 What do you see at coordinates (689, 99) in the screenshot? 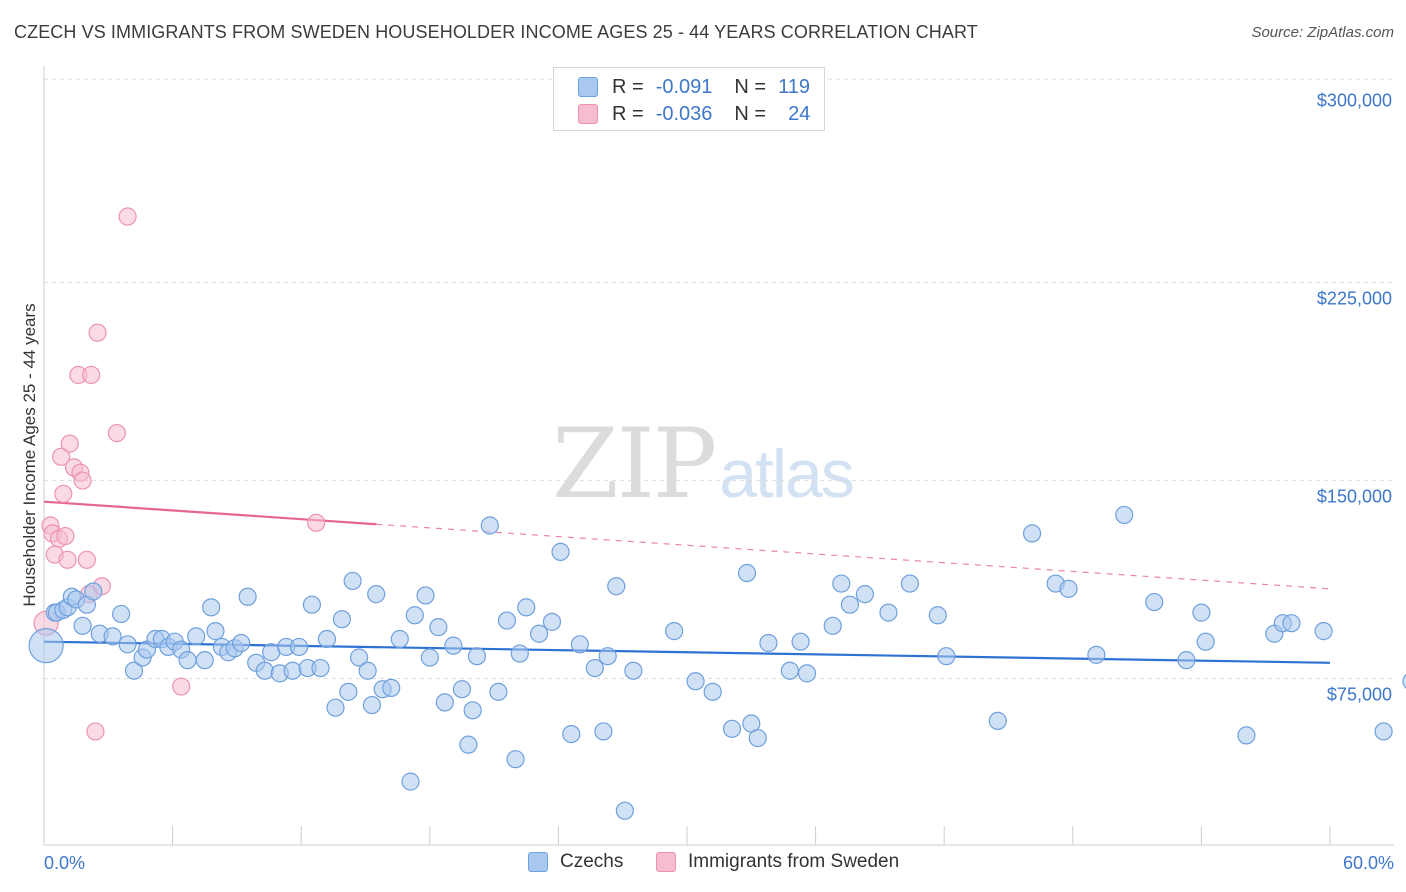
I see `correlation-legend: R = -0.091 N = 119 R = -0.036 N = 24` at bounding box center [689, 99].